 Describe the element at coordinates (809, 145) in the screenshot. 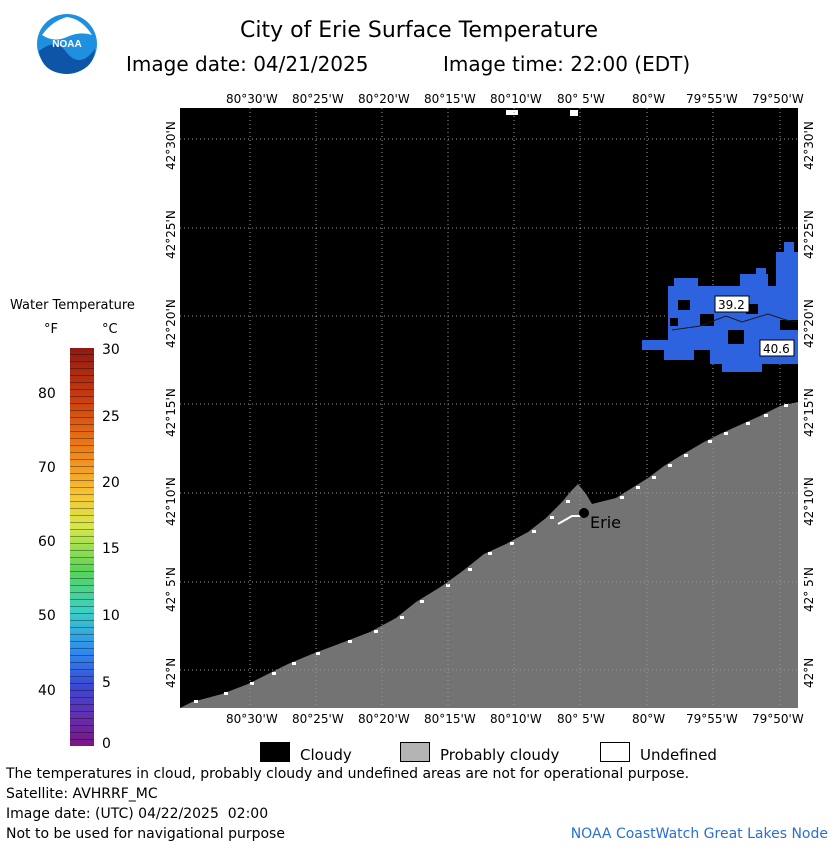

I see `right-tick: 42°30'N` at that location.